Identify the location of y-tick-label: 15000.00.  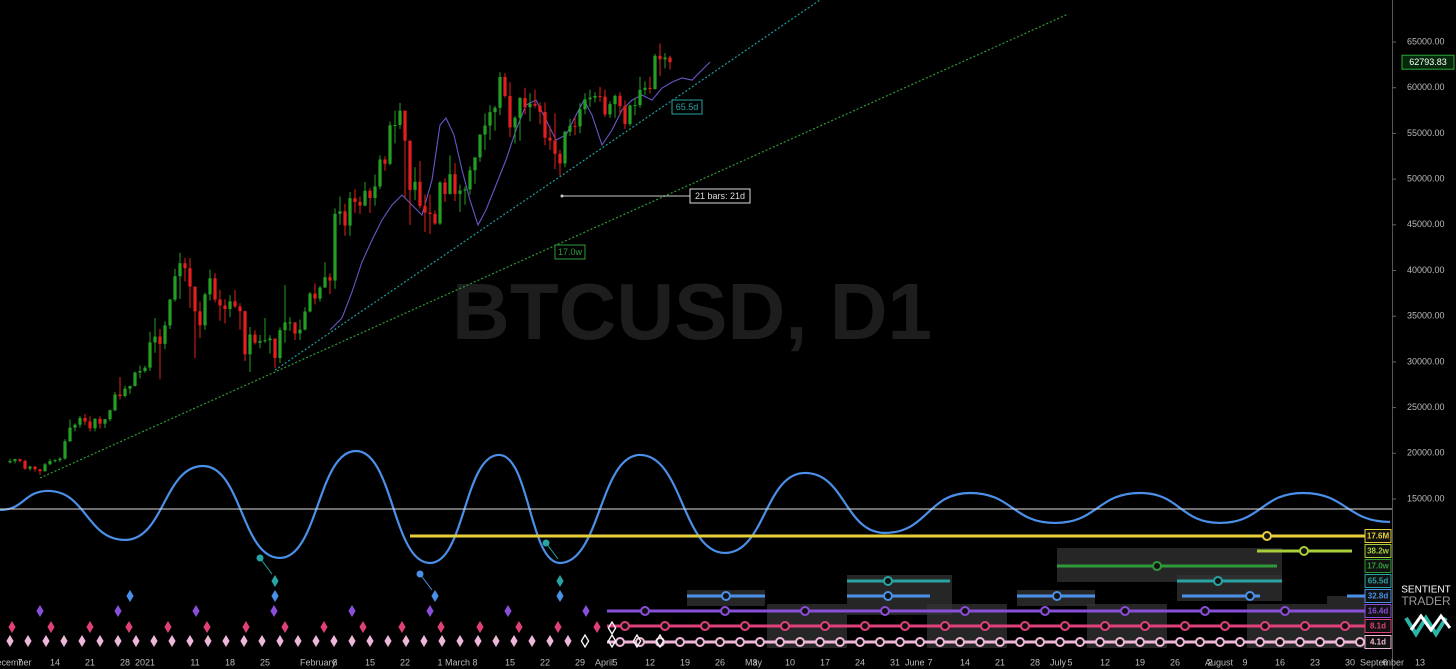
(1426, 498).